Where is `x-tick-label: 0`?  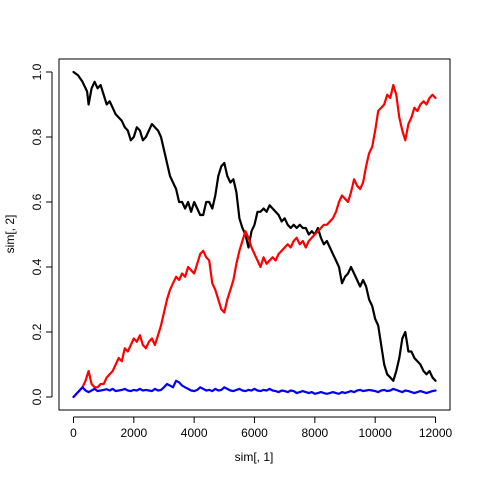 x-tick-label: 0 is located at coordinates (73, 433).